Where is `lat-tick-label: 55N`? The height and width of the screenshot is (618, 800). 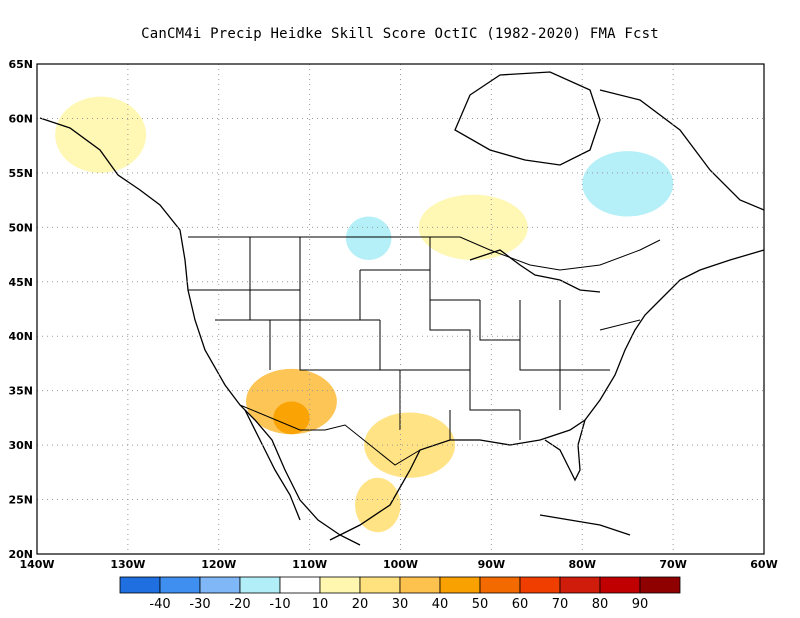
lat-tick-label: 55N is located at coordinates (20, 173).